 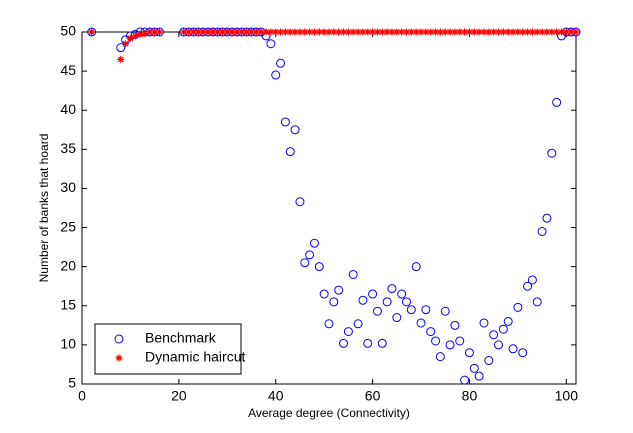 What do you see at coordinates (567, 396) in the screenshot?
I see `x-tick-label: 100` at bounding box center [567, 396].